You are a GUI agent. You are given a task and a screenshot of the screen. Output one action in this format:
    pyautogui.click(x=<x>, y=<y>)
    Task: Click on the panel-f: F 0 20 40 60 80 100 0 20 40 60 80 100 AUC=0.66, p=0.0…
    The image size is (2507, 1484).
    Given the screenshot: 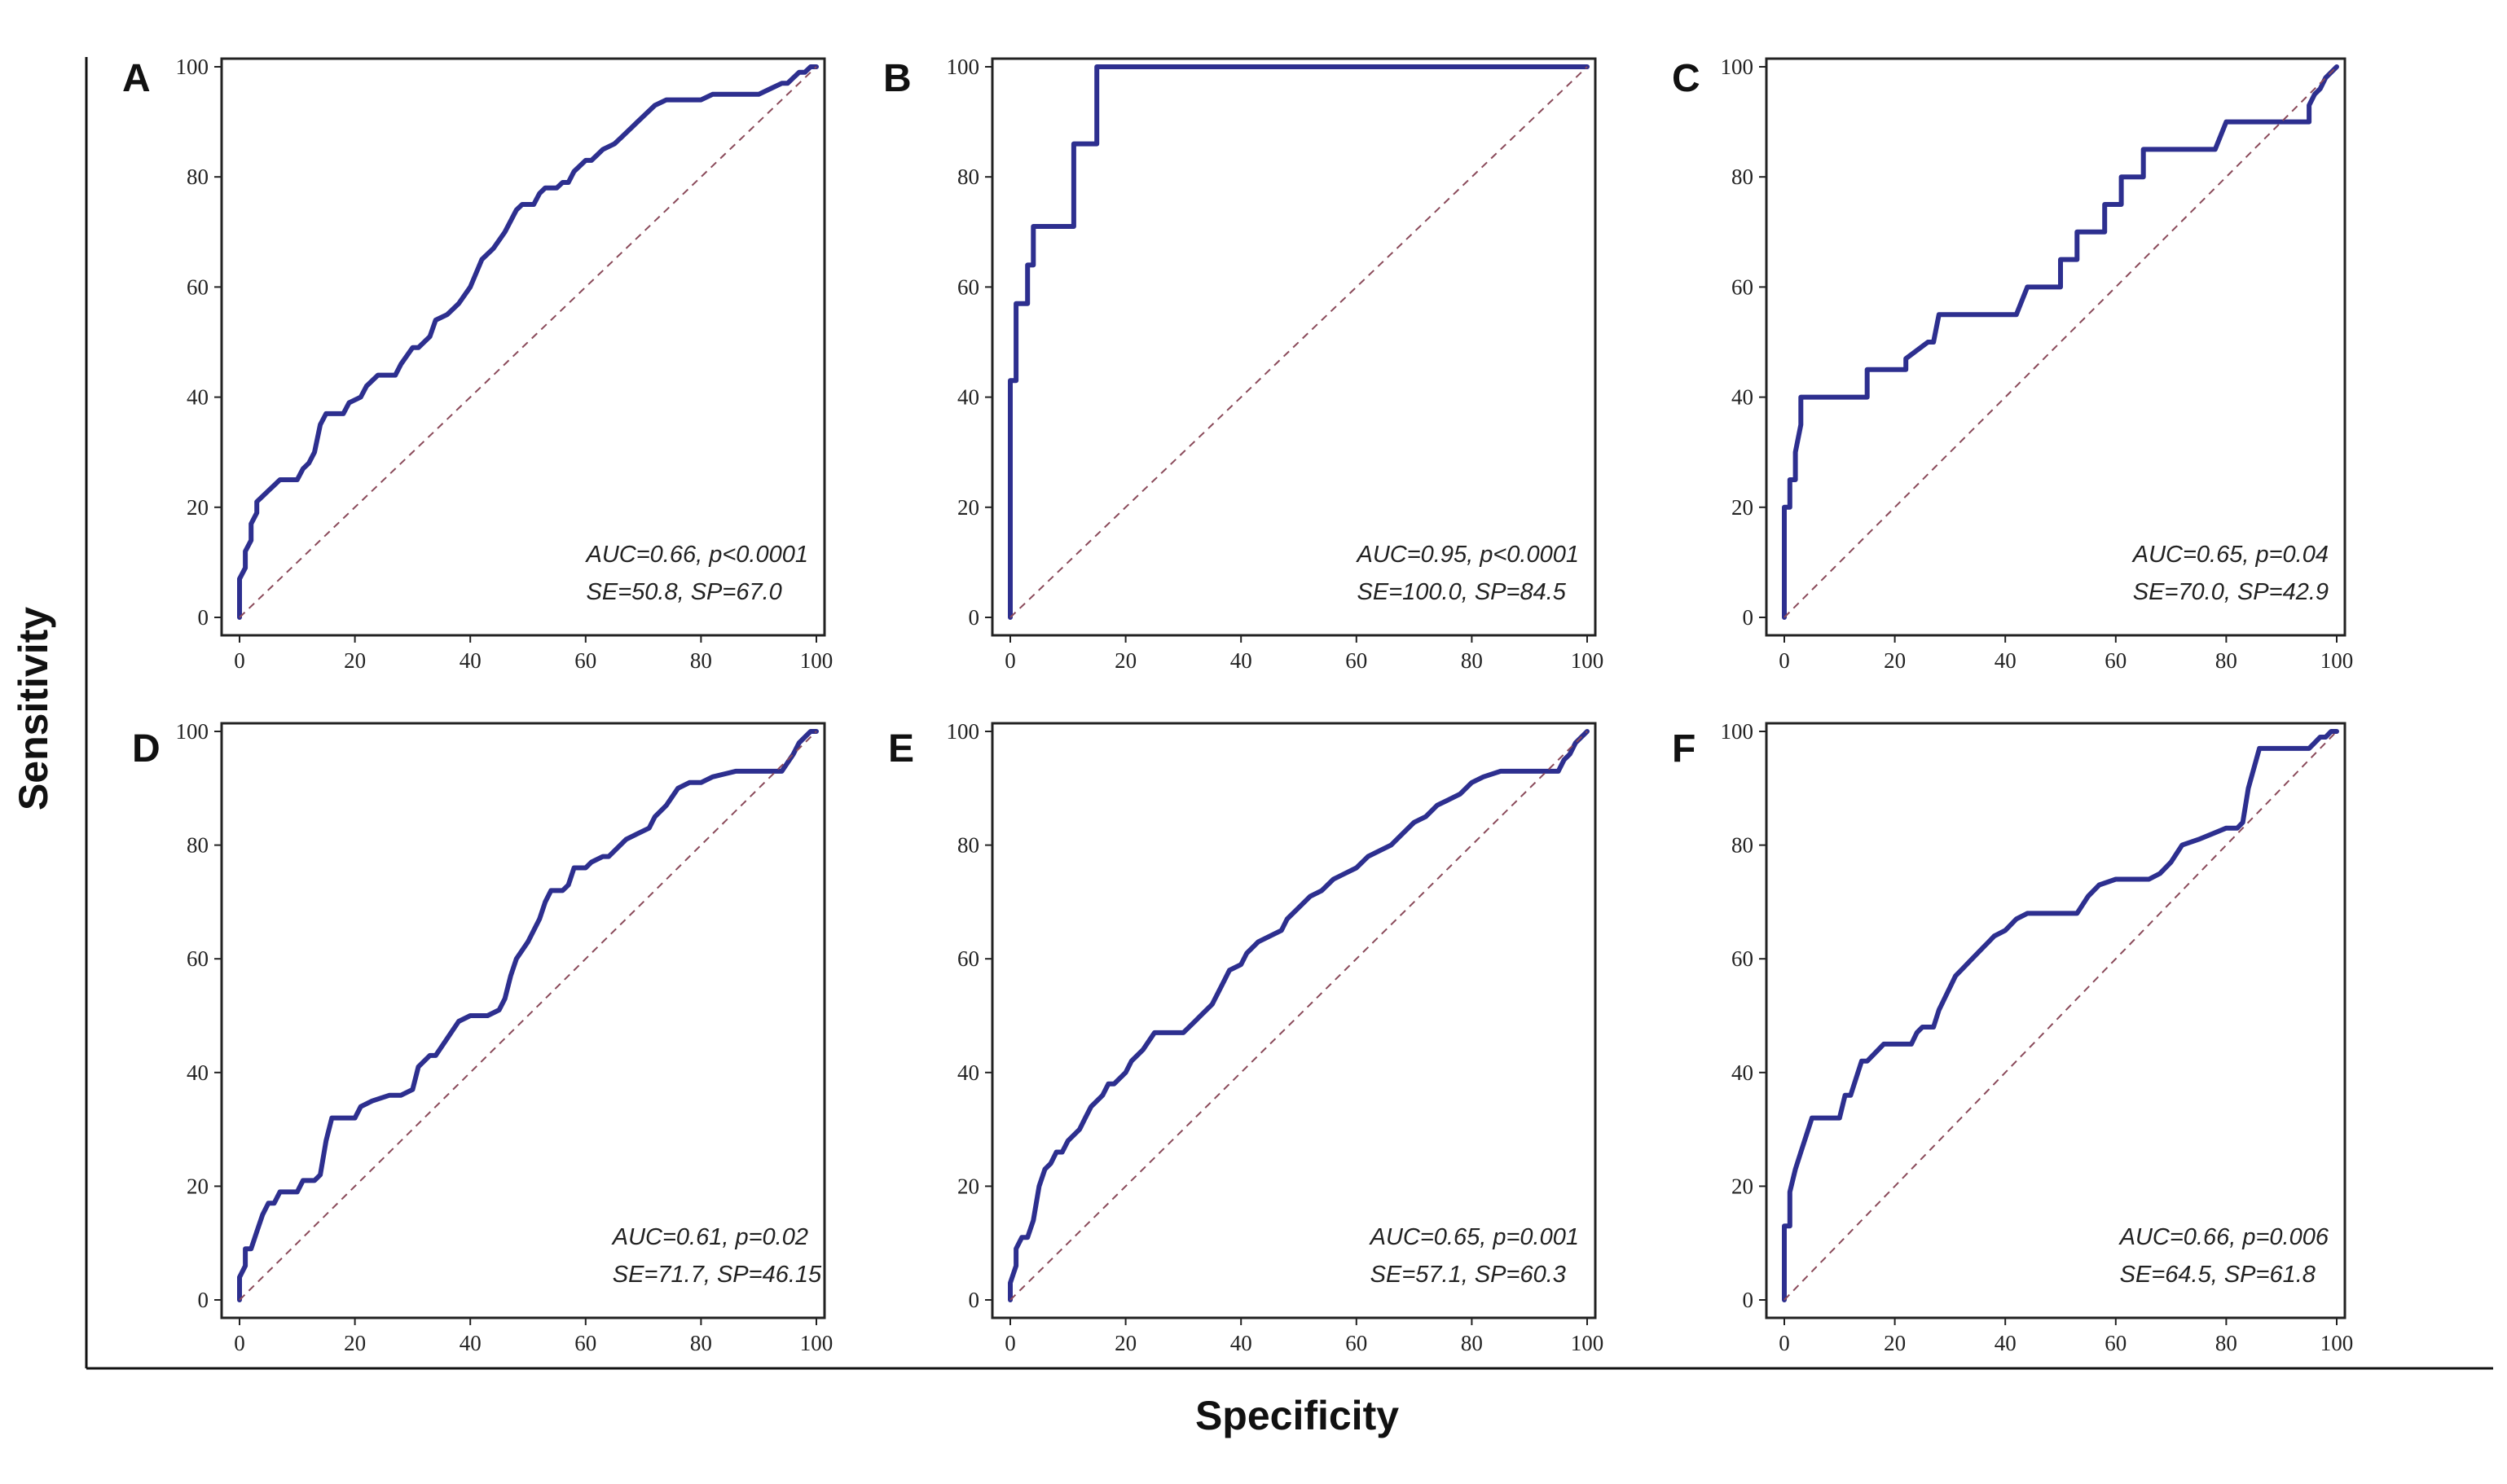 What is the action you would take?
    pyautogui.click(x=2012, y=1037)
    